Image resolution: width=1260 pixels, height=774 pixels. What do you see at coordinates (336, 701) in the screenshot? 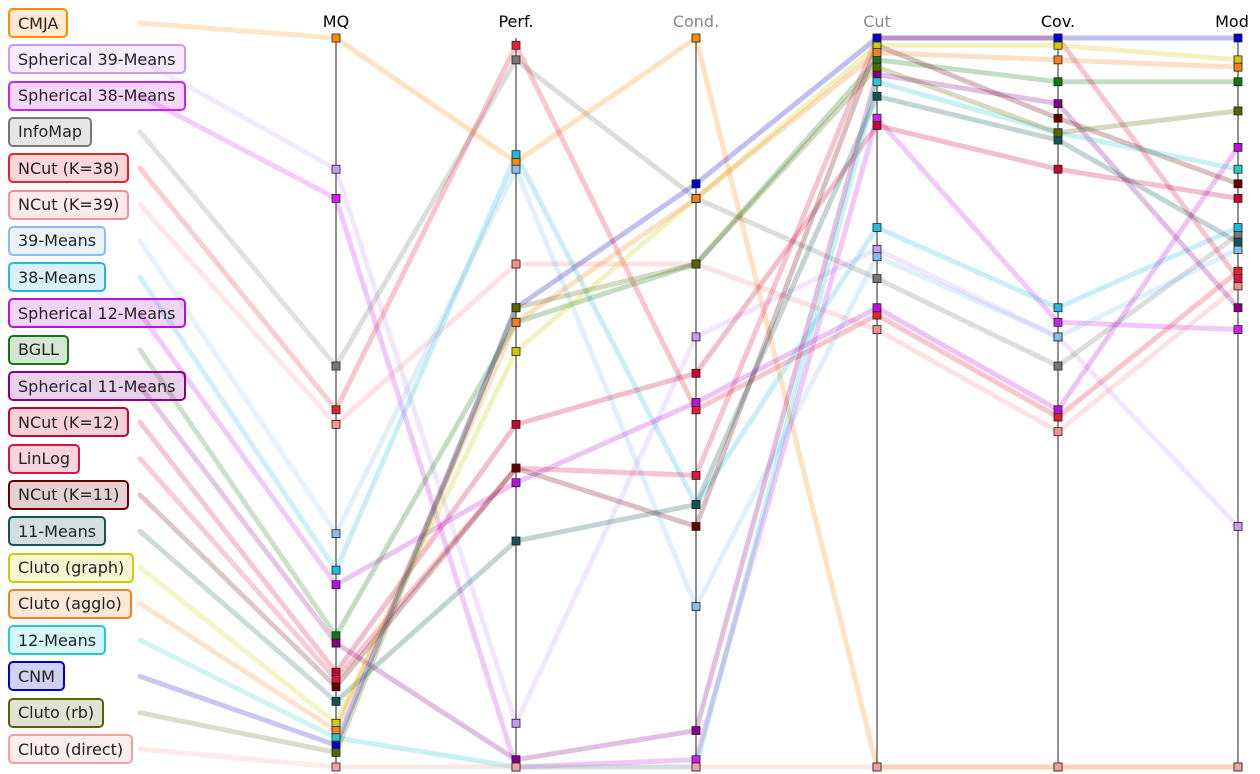
I see `marker-11-means-mq` at bounding box center [336, 701].